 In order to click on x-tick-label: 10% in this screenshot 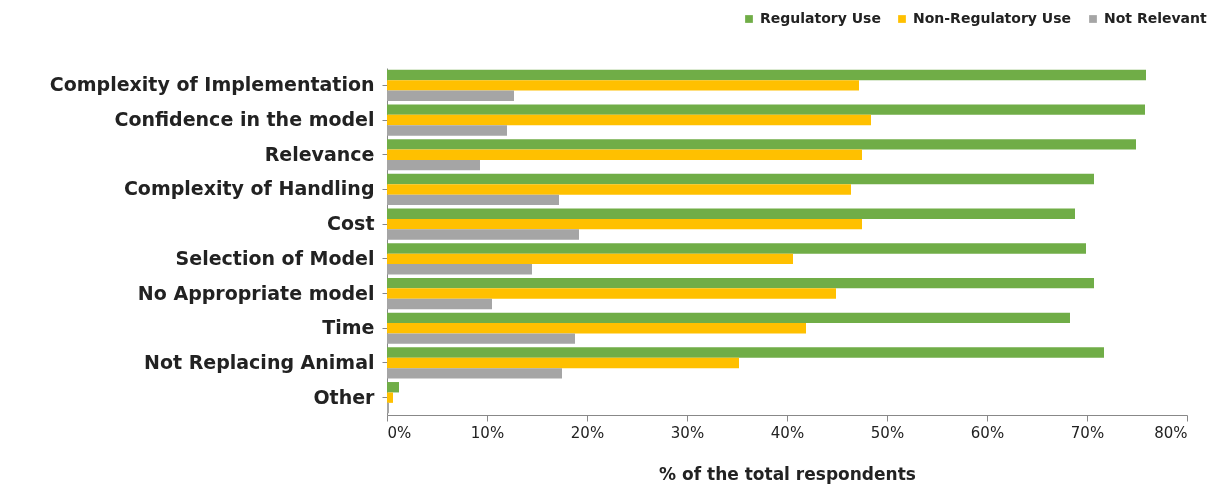, I will do `click(487, 432)`.